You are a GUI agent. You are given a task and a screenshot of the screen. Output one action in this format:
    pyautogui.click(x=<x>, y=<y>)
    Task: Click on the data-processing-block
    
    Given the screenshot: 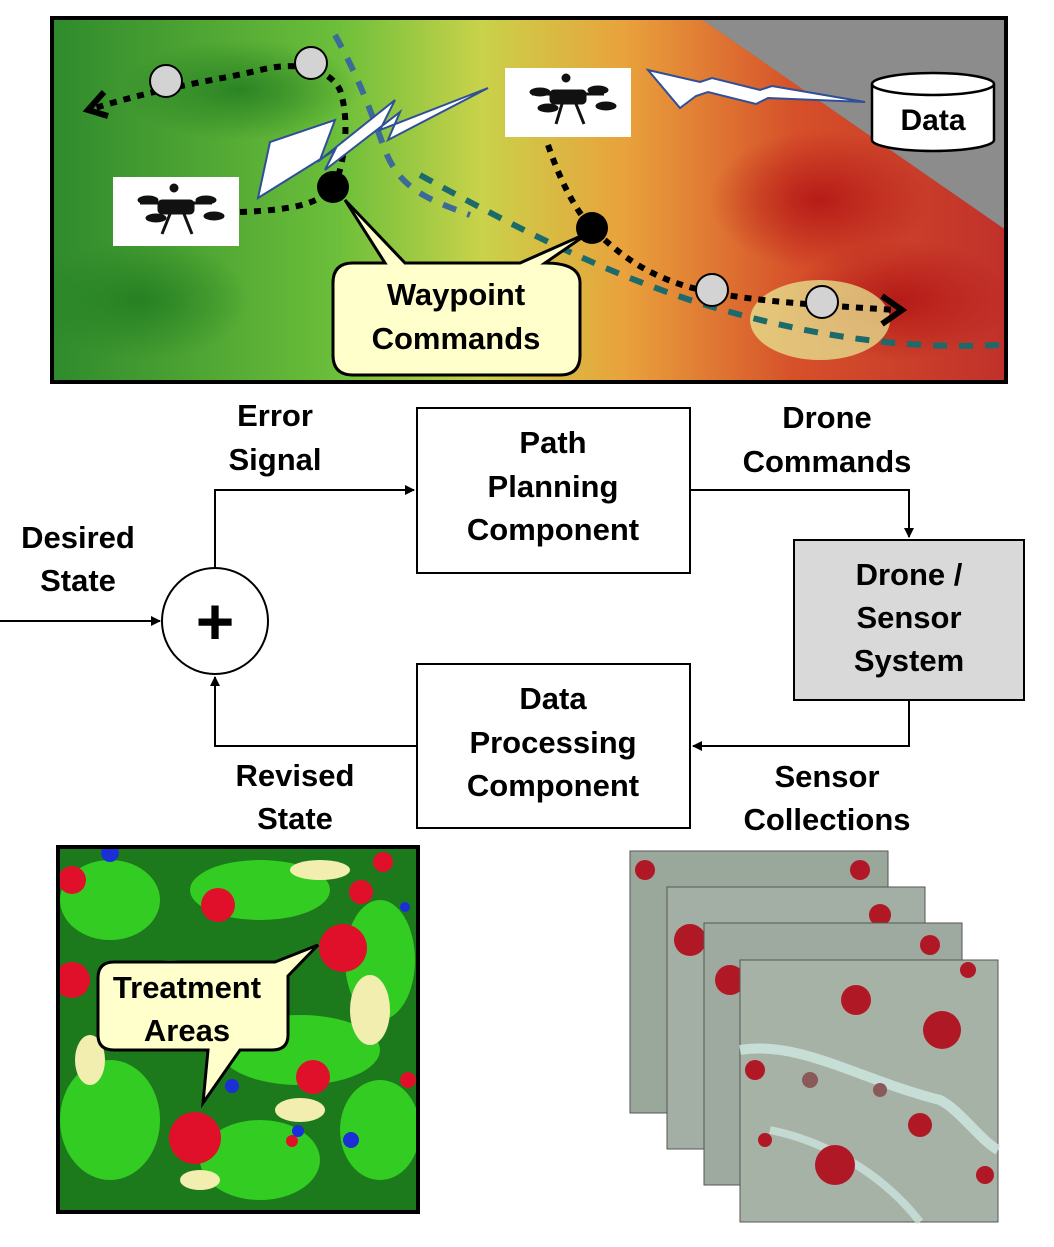 What is the action you would take?
    pyautogui.click(x=553, y=746)
    